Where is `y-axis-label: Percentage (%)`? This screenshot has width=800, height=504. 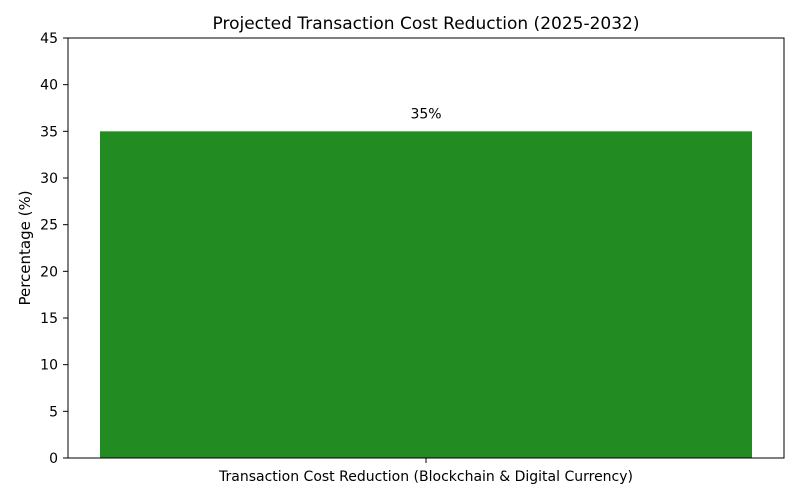 y-axis-label: Percentage (%) is located at coordinates (25, 247).